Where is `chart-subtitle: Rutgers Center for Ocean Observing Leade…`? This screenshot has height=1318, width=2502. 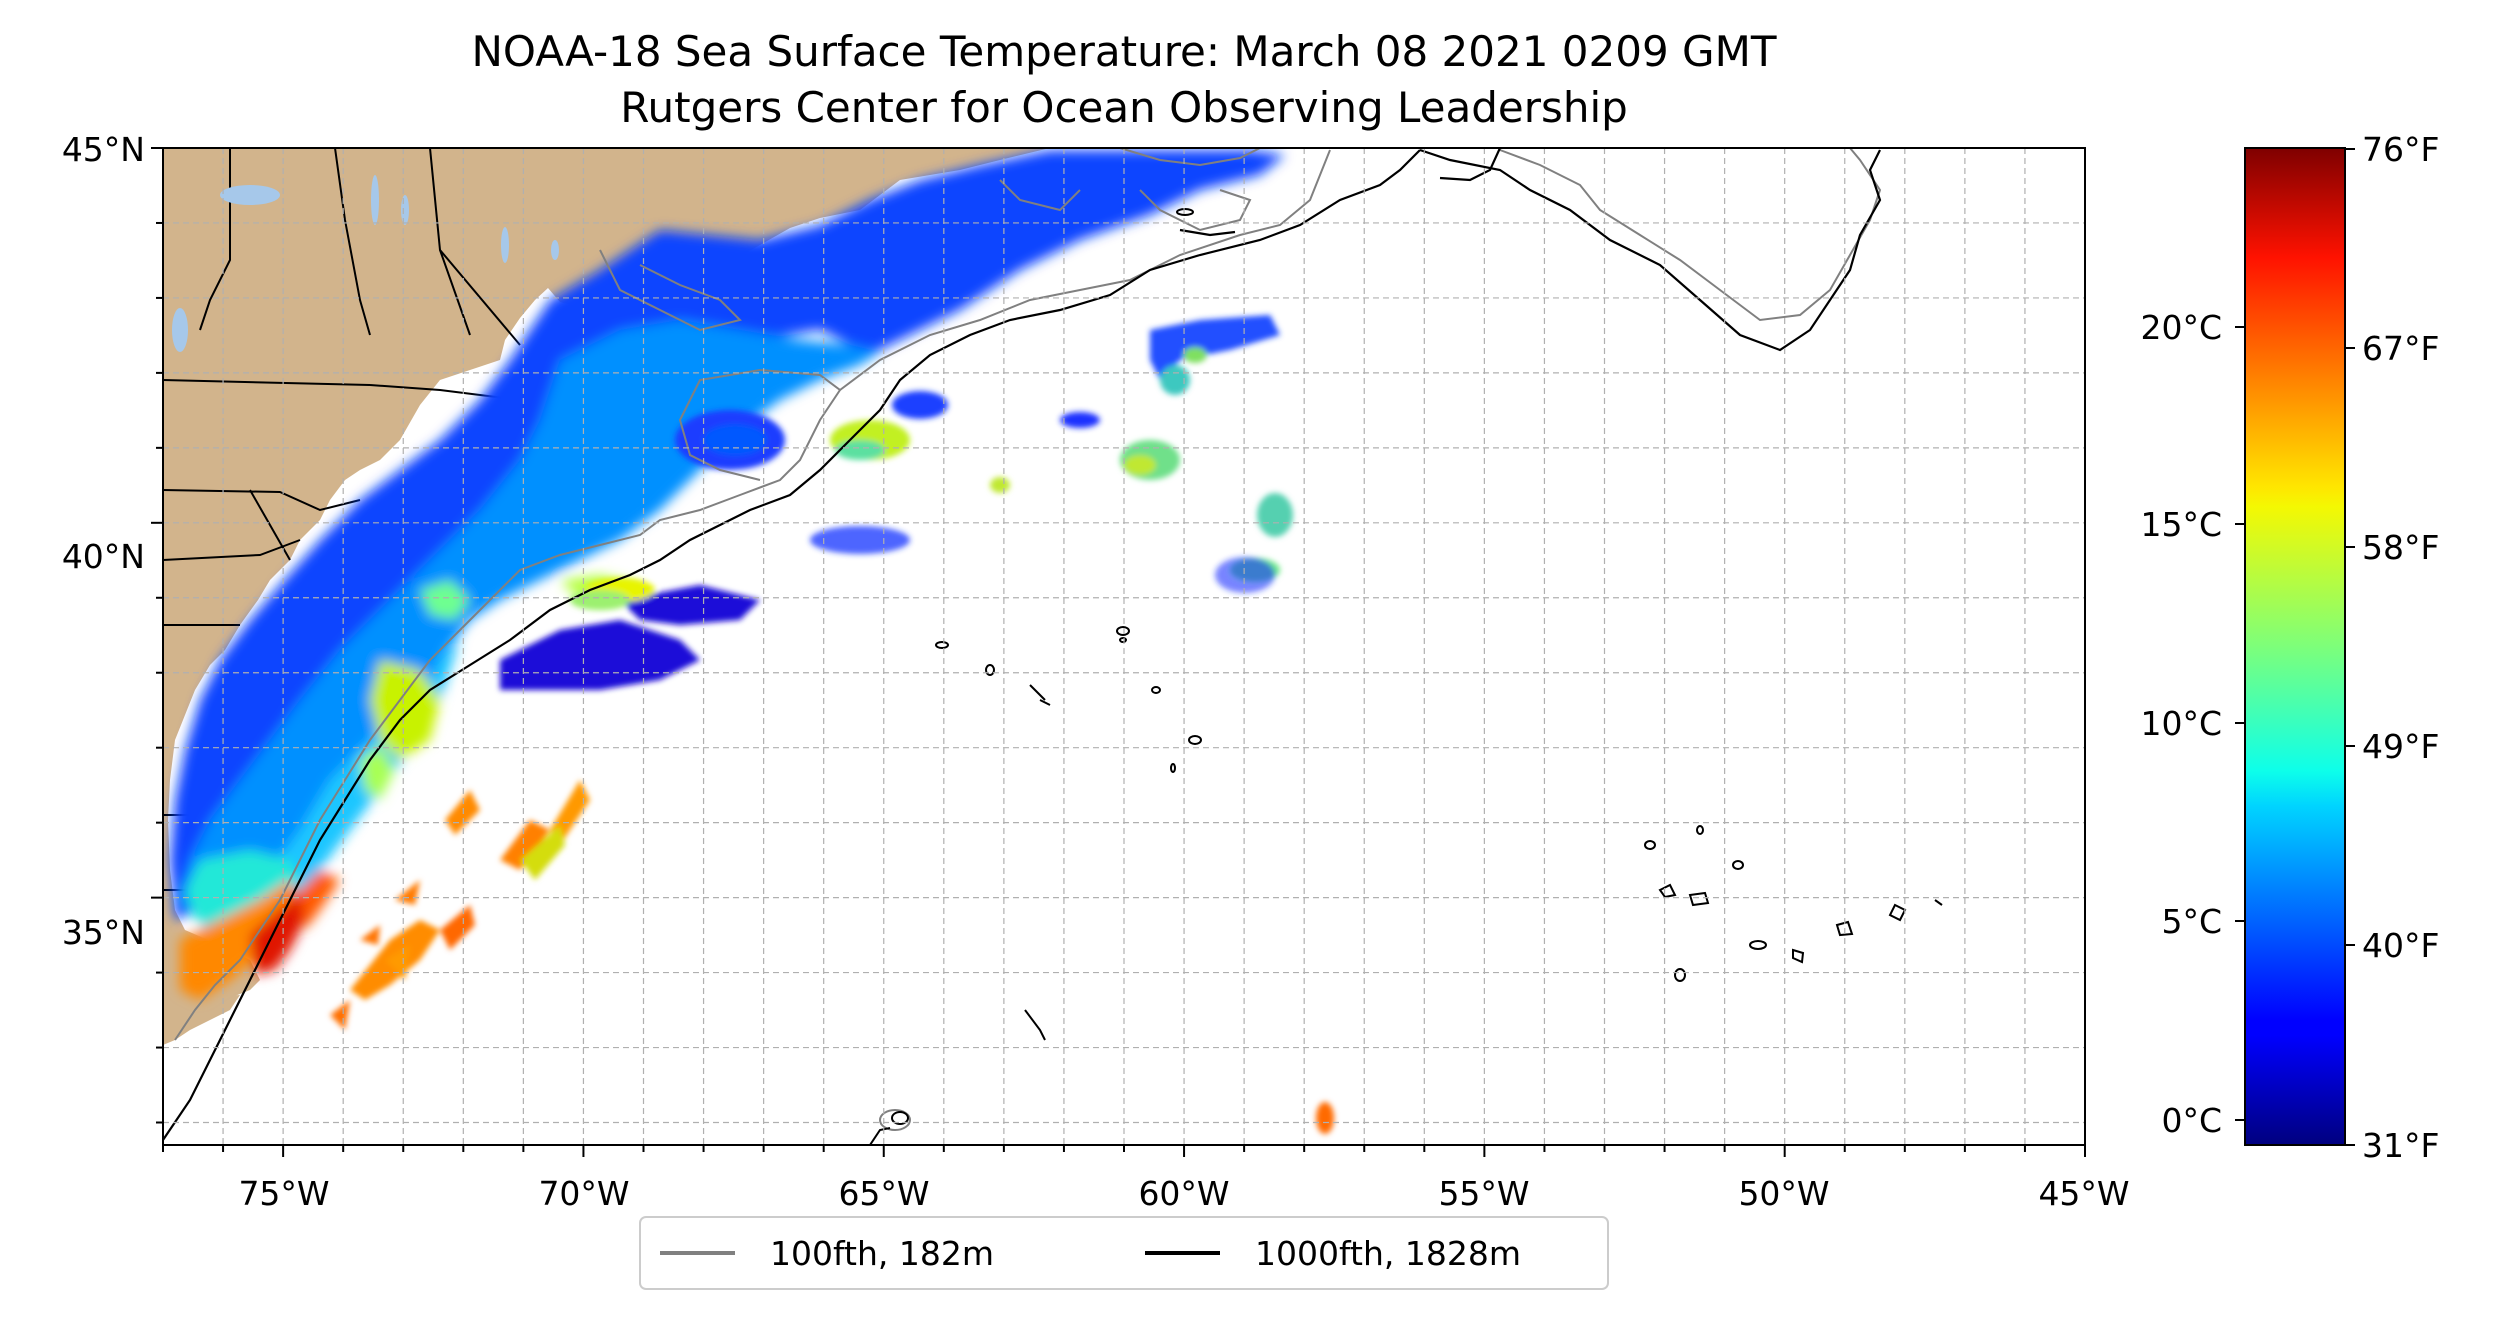 chart-subtitle: Rutgers Center for Ocean Observing Leade… is located at coordinates (1124, 107).